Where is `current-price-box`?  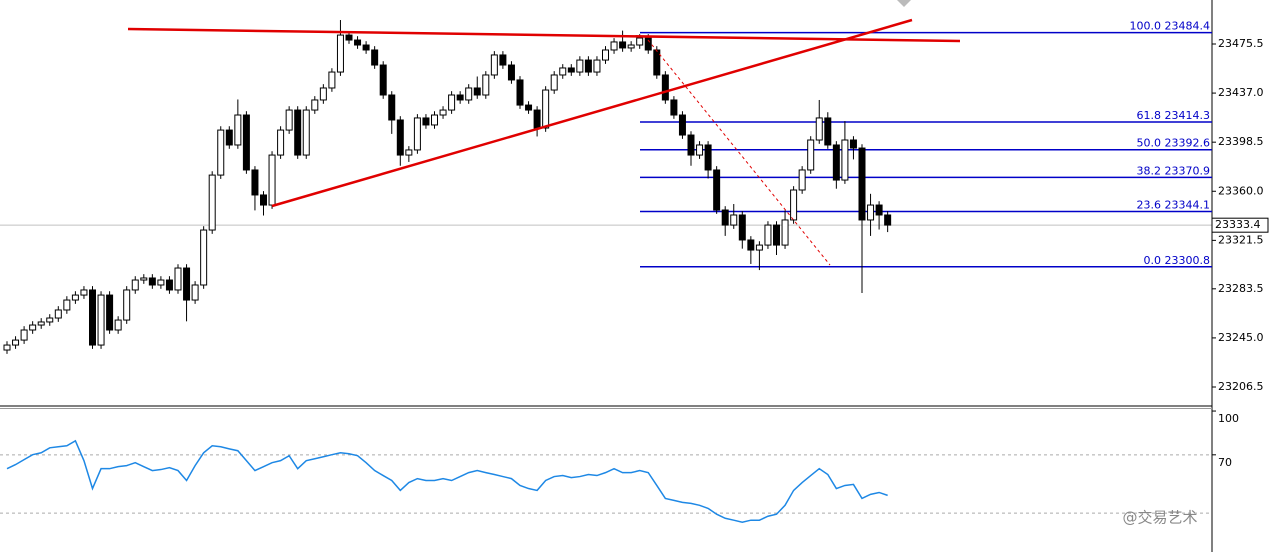 current-price-box is located at coordinates (1240, 225).